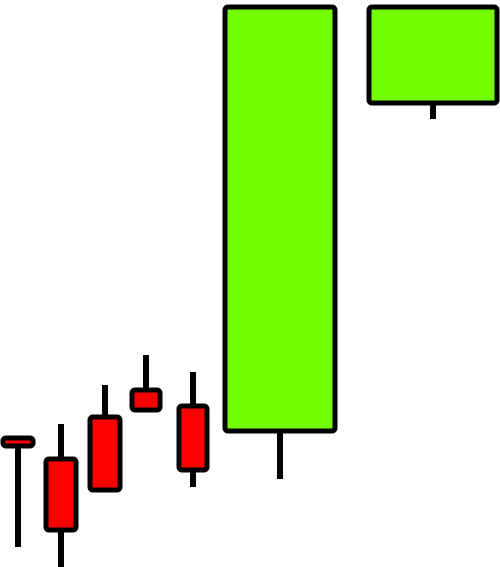 Image resolution: width=500 pixels, height=567 pixels. What do you see at coordinates (146, 400) in the screenshot?
I see `candle-4-body` at bounding box center [146, 400].